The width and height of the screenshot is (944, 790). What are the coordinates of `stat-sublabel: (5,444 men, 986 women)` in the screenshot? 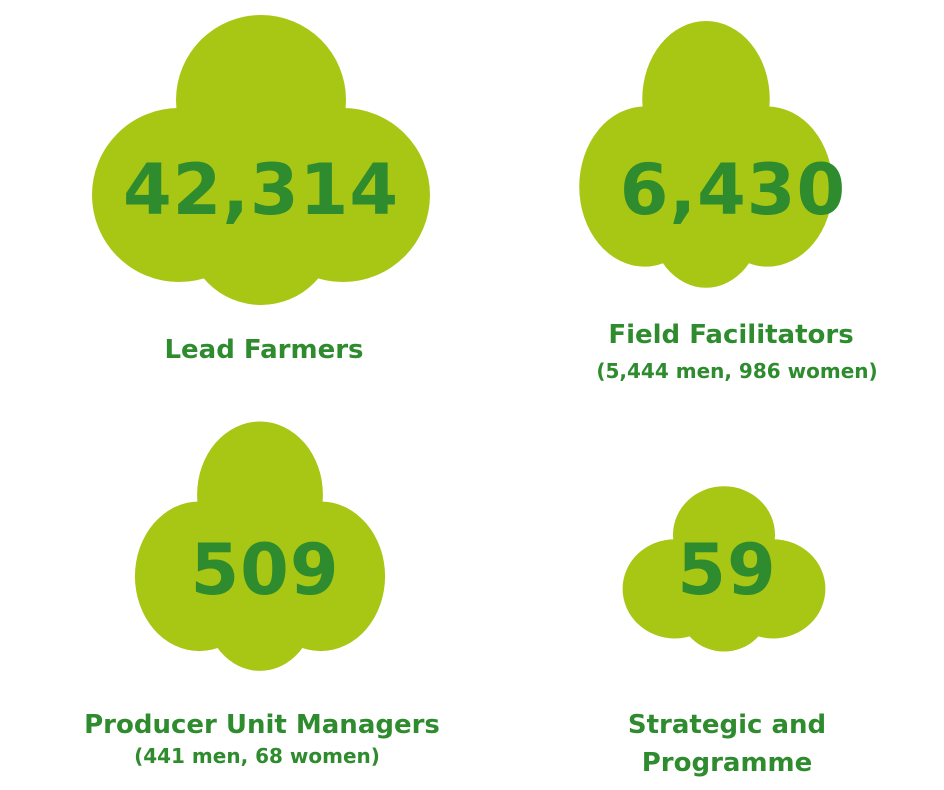 It's located at (737, 371).